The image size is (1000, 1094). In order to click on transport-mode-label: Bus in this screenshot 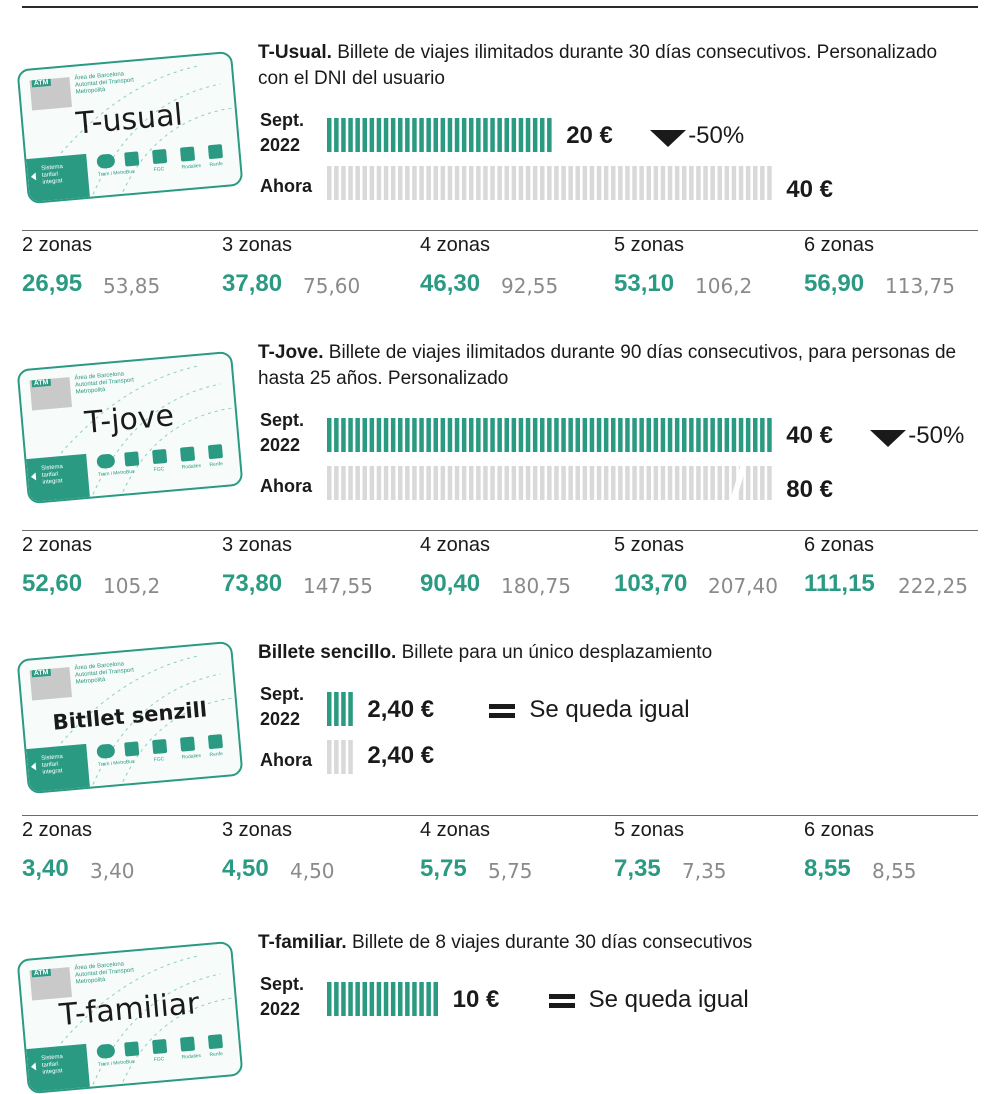, I will do `click(130, 172)`.